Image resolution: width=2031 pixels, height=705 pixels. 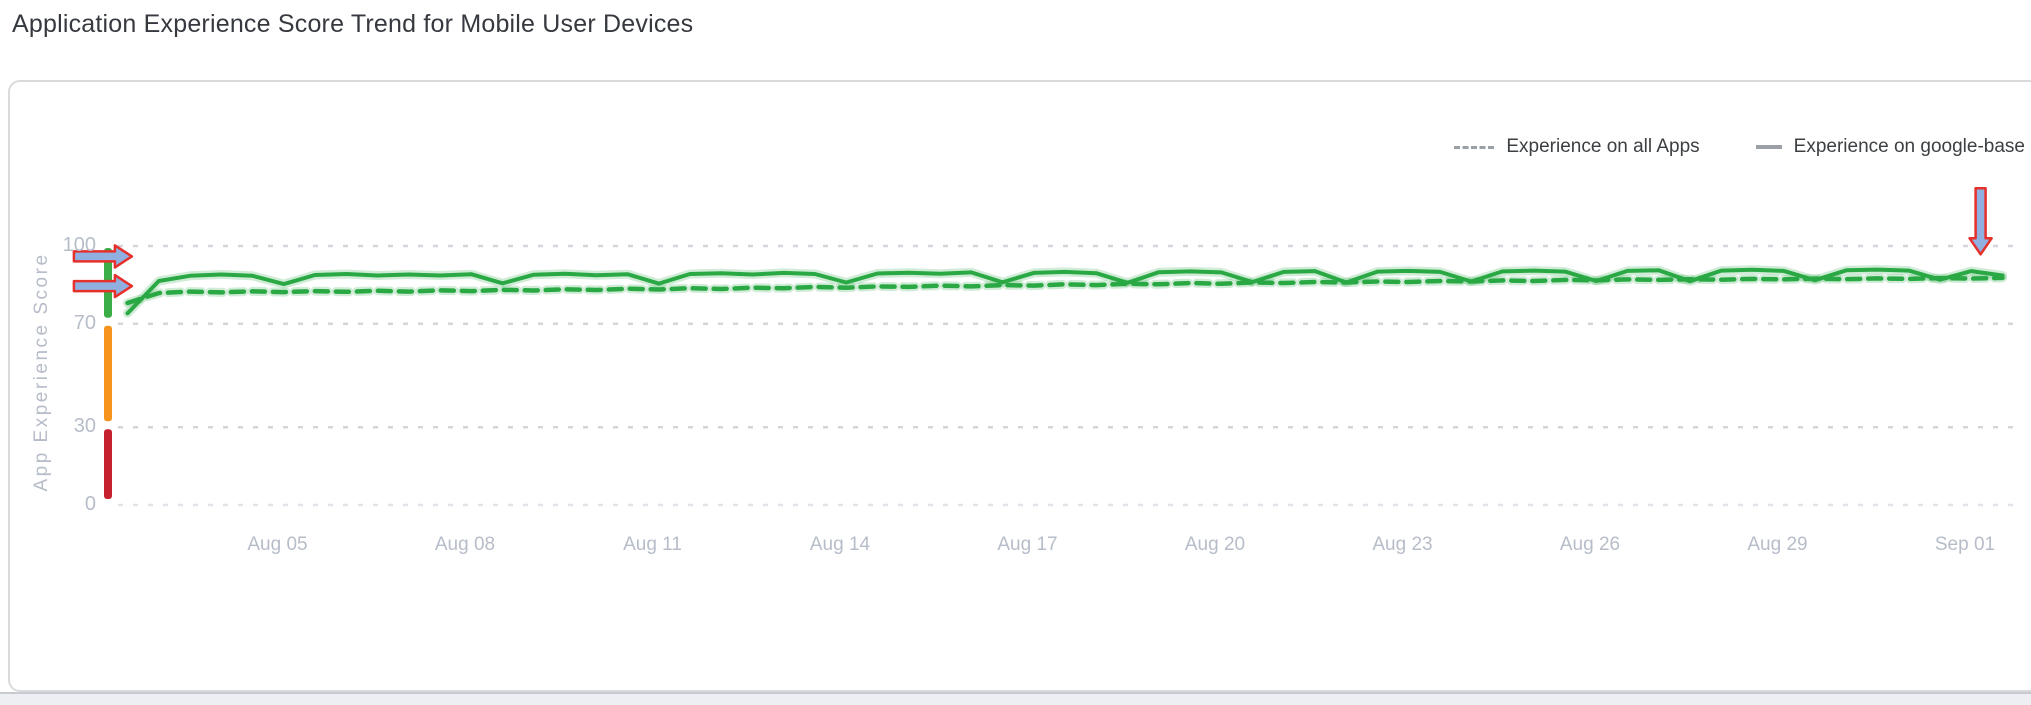 What do you see at coordinates (1015, 698) in the screenshot?
I see `bottom-divider` at bounding box center [1015, 698].